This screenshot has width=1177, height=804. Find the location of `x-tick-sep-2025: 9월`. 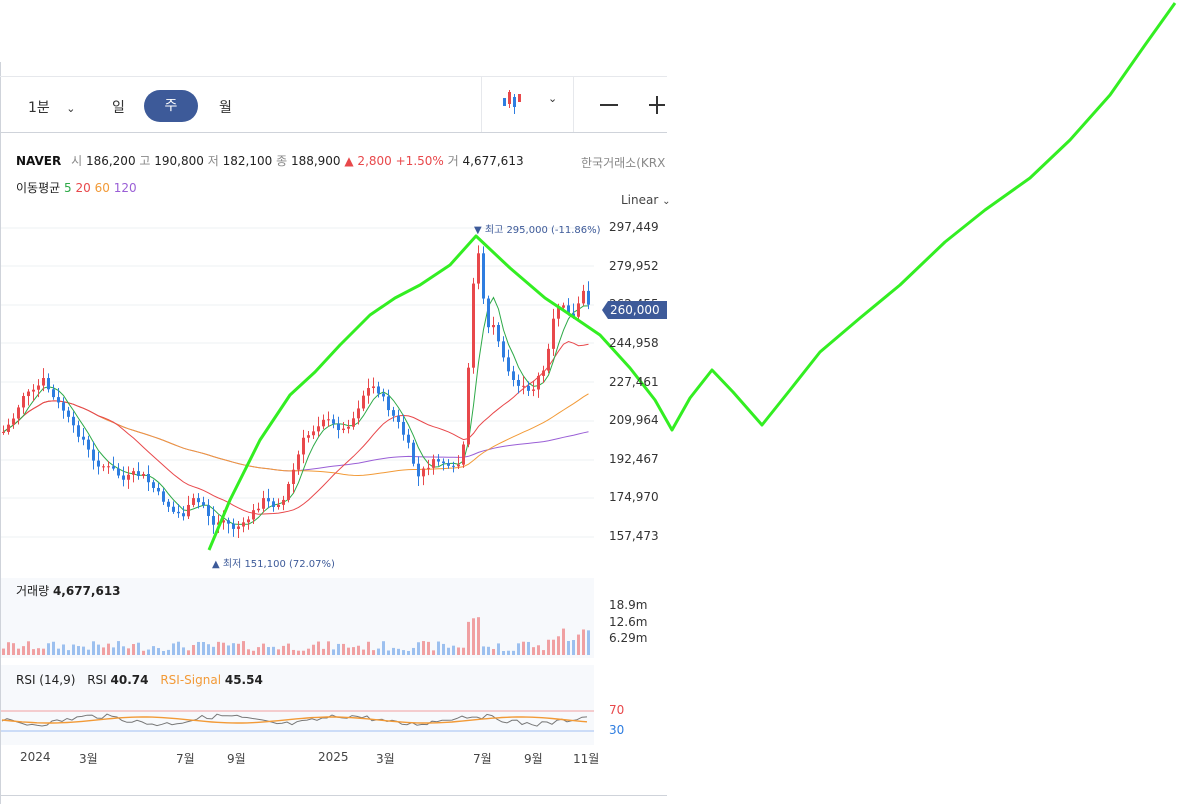

x-tick-sep-2025: 9월 is located at coordinates (533, 759).